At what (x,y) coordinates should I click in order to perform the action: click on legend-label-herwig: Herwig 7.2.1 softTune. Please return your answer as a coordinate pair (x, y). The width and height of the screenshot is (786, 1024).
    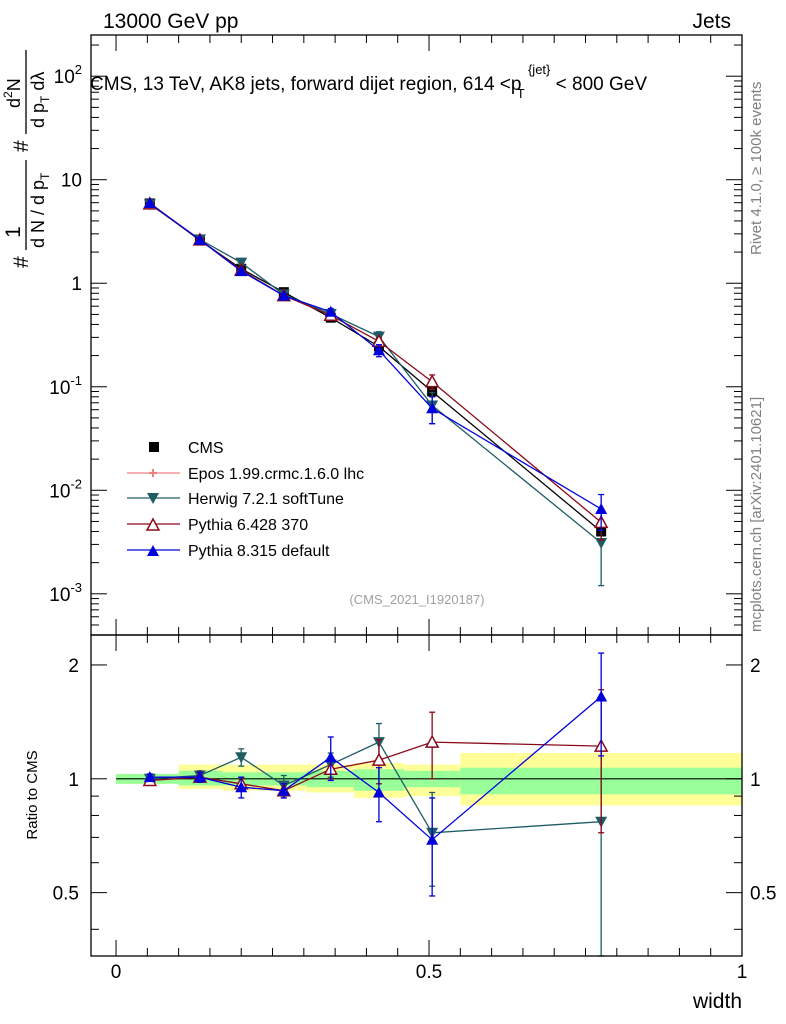
    Looking at the image, I should click on (266, 499).